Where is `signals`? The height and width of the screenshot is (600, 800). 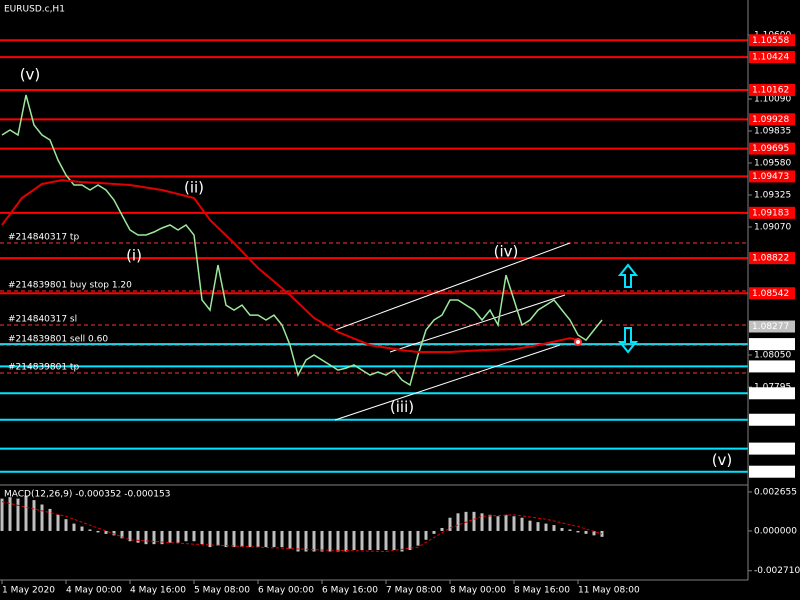
signals is located at coordinates (606, 308).